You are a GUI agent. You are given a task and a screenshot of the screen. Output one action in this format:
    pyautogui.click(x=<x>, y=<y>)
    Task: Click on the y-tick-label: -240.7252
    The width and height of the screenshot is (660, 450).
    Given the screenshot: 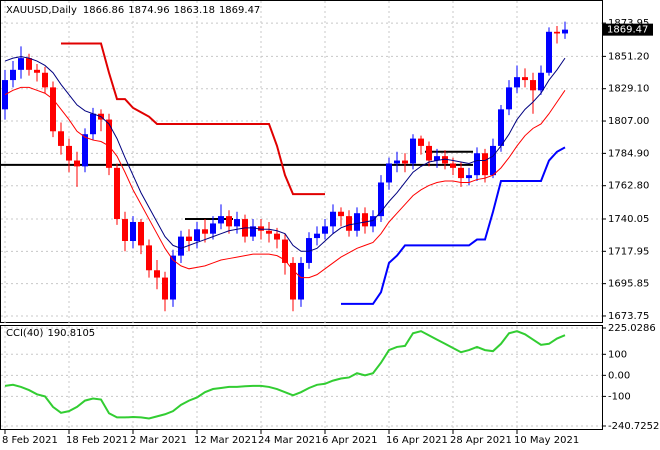 What is the action you would take?
    pyautogui.click(x=633, y=426)
    